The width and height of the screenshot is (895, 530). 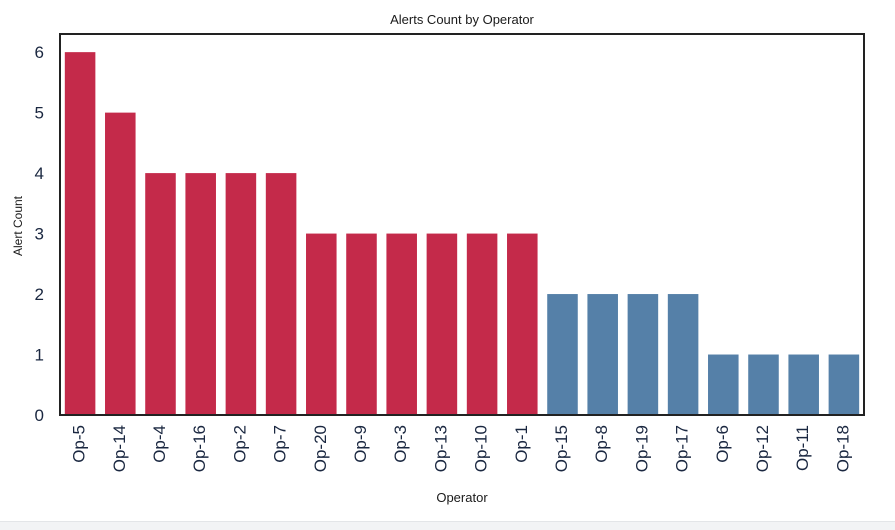 What do you see at coordinates (39, 113) in the screenshot?
I see `y-tick-label: 5` at bounding box center [39, 113].